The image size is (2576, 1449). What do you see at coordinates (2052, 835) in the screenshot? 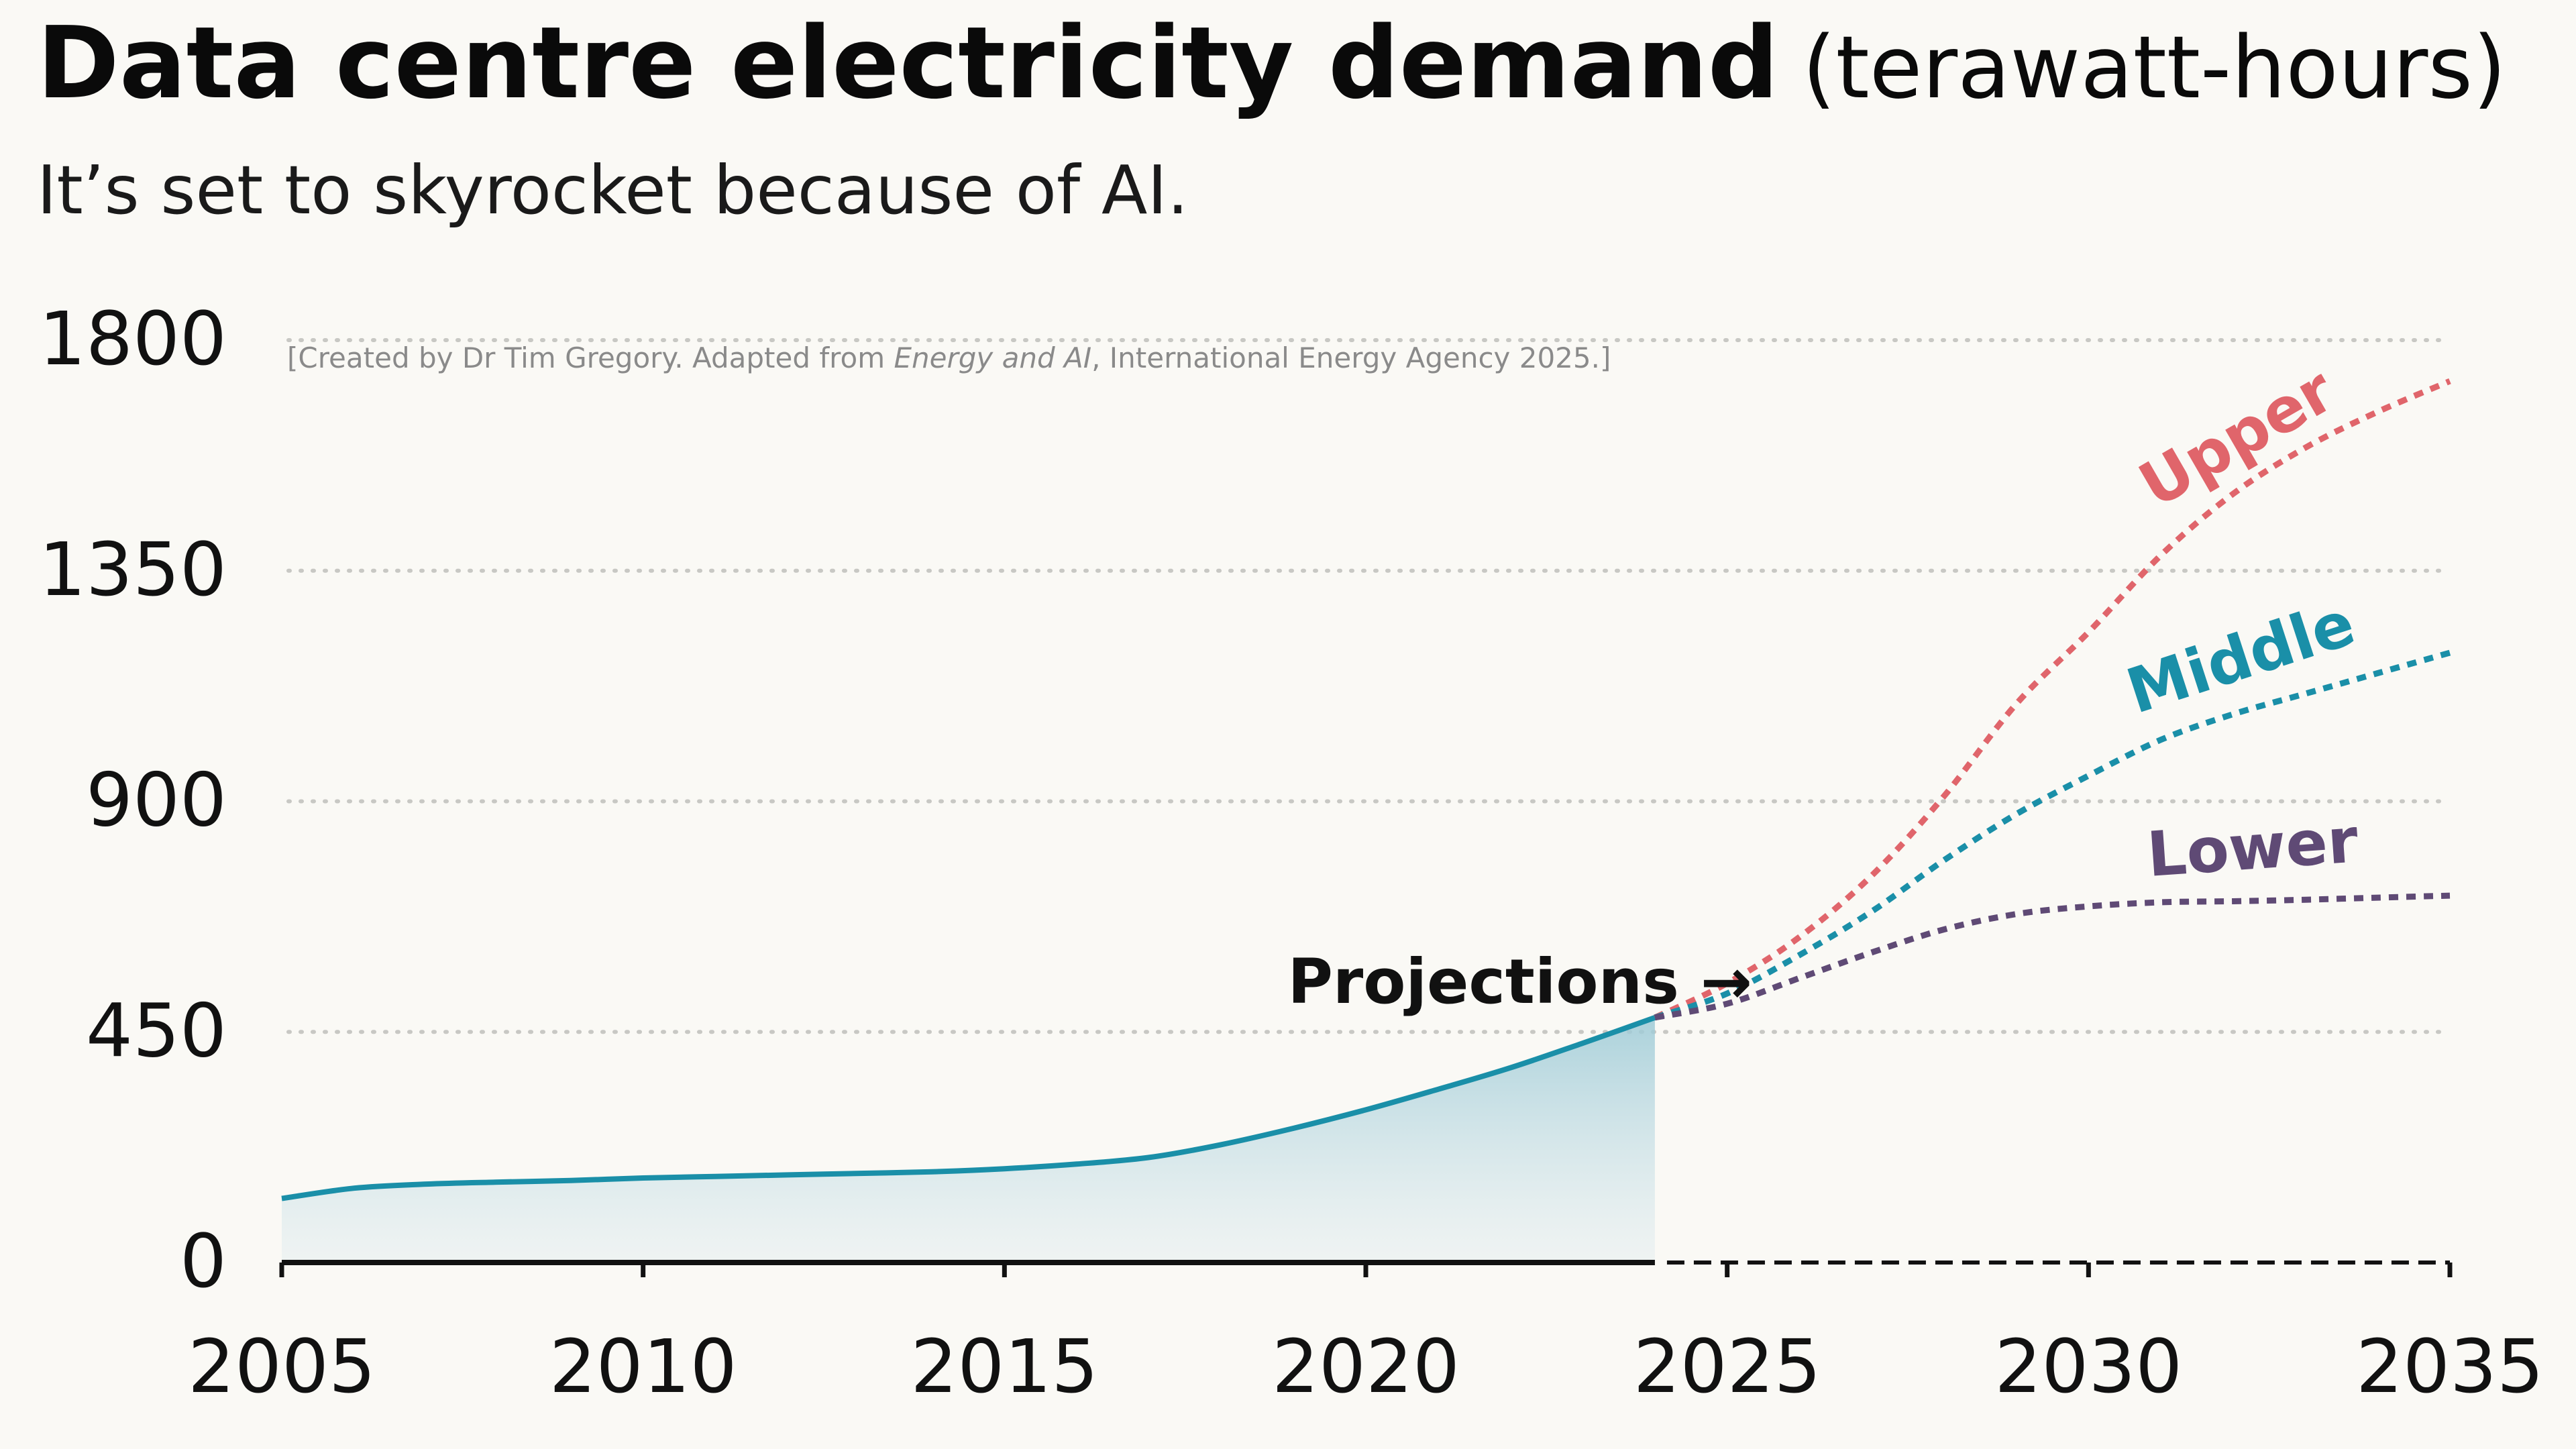
I see `projection-line-middle` at bounding box center [2052, 835].